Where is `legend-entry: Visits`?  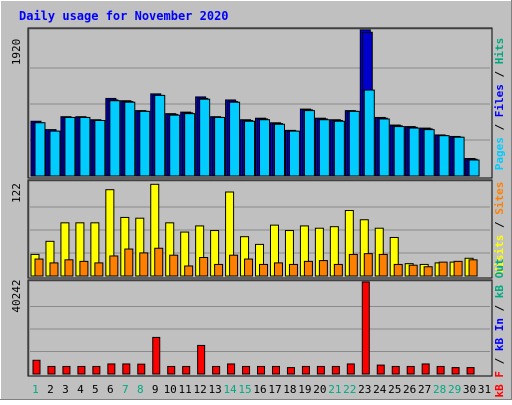 legend-entry: Visits is located at coordinates (499, 255).